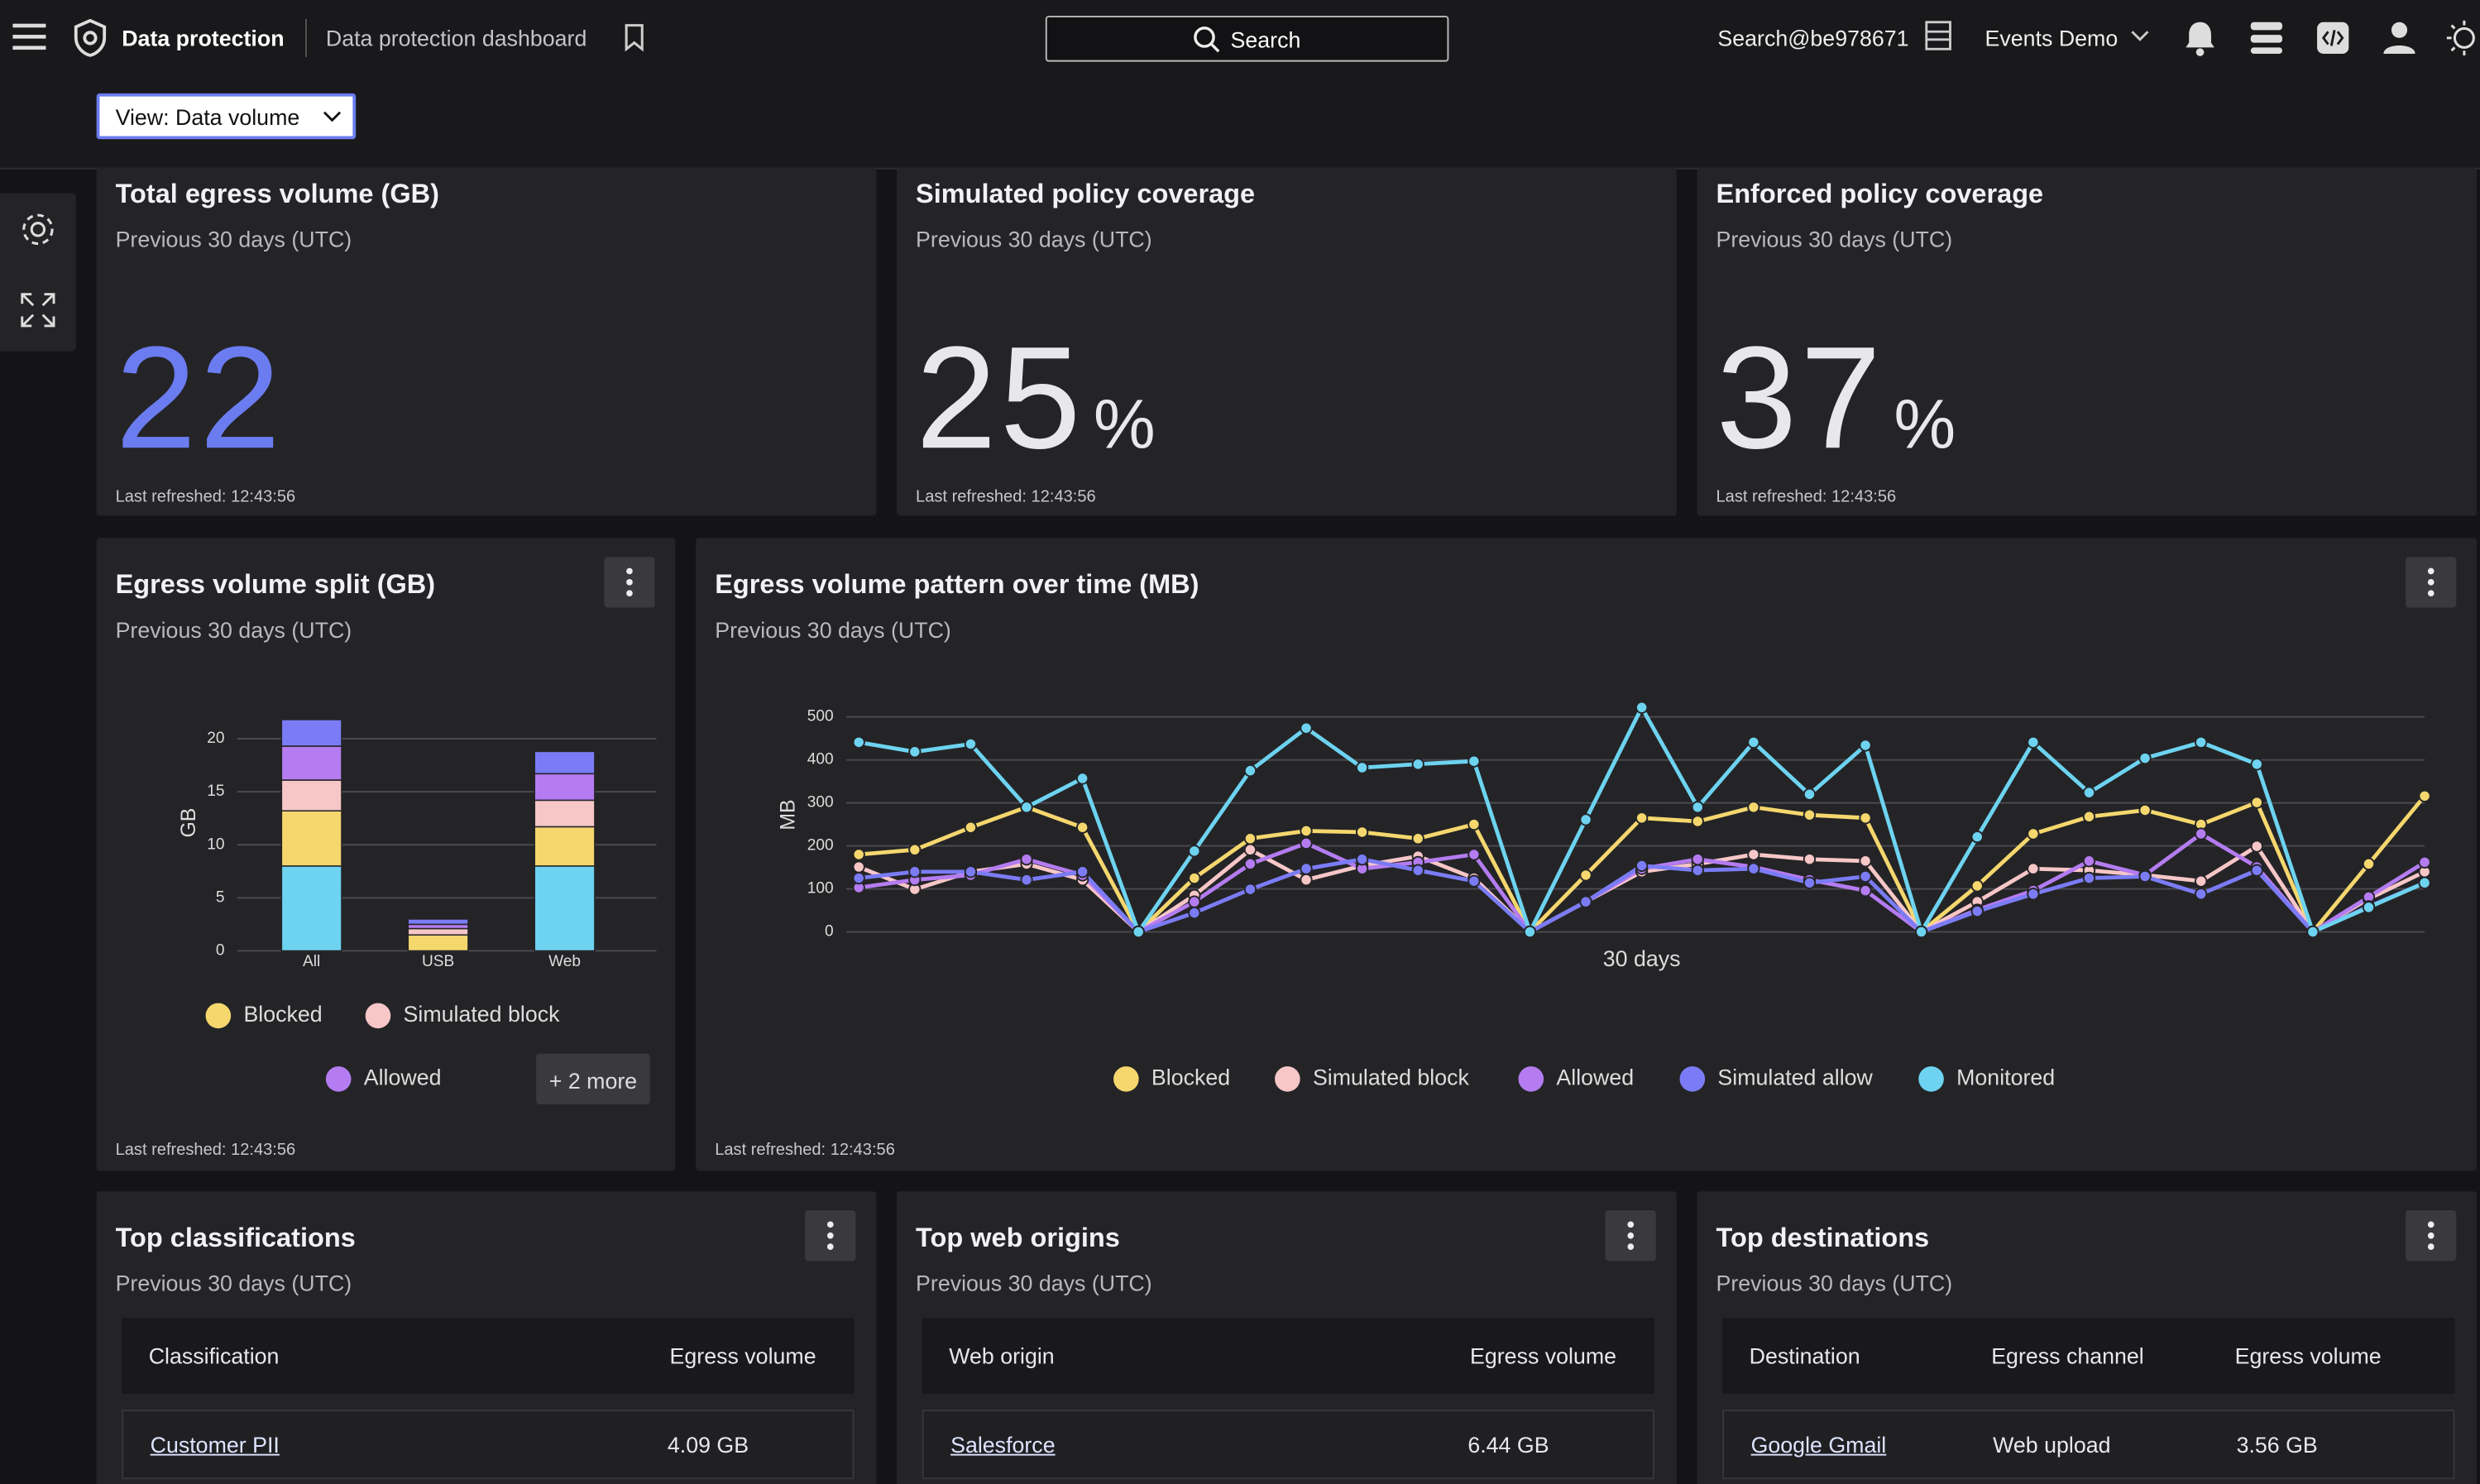  Describe the element at coordinates (488, 1356) in the screenshot. I see `table-header: Classification Egress volume` at that location.